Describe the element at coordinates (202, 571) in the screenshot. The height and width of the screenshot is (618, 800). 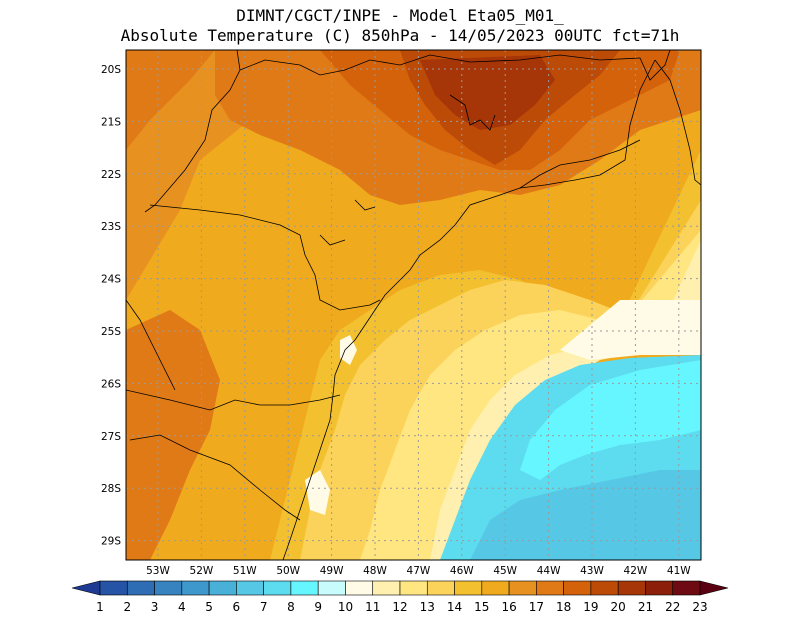
I see `longitude-label: 52W` at that location.